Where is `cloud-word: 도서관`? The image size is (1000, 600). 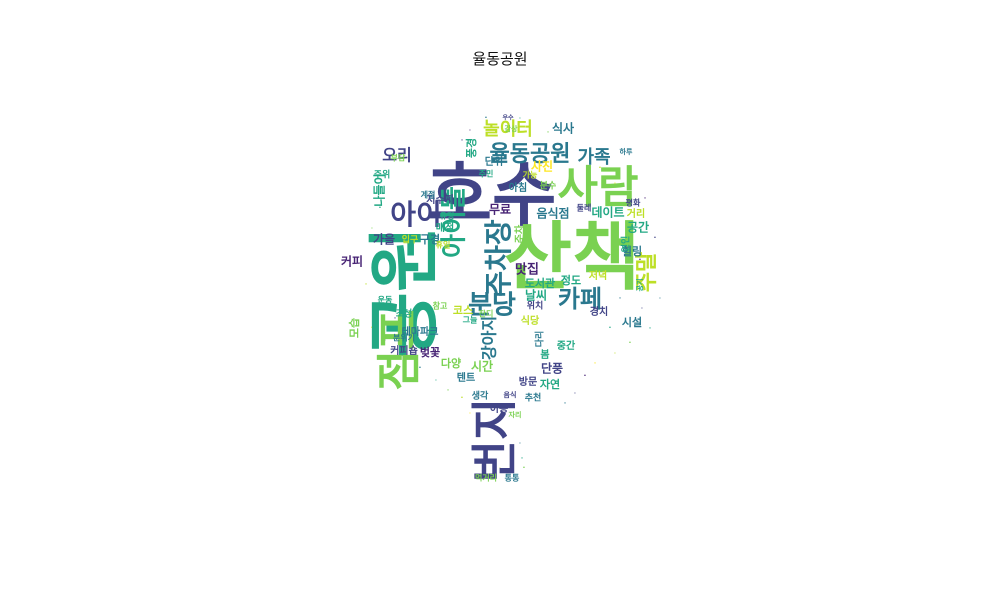 cloud-word: 도서관 is located at coordinates (540, 283).